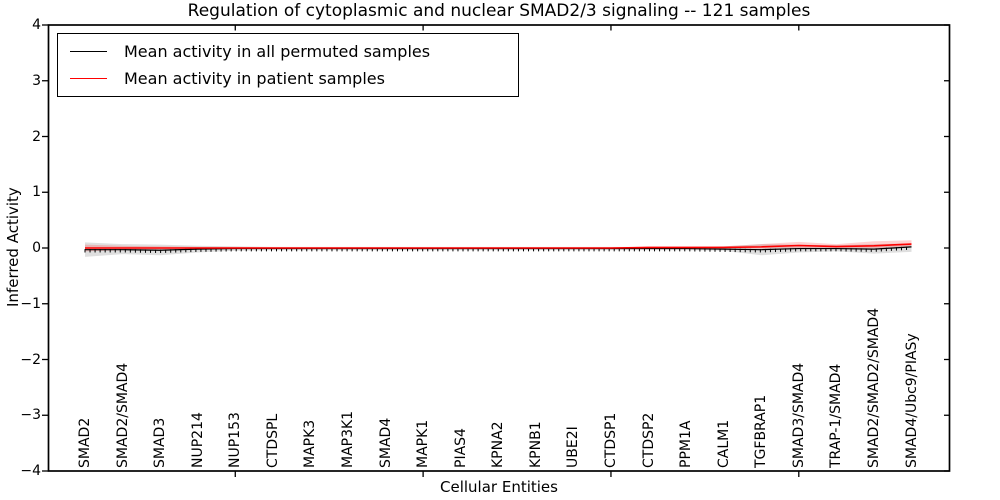 The height and width of the screenshot is (500, 1000). What do you see at coordinates (347, 439) in the screenshot?
I see `x-category-label: MAP3K1` at bounding box center [347, 439].